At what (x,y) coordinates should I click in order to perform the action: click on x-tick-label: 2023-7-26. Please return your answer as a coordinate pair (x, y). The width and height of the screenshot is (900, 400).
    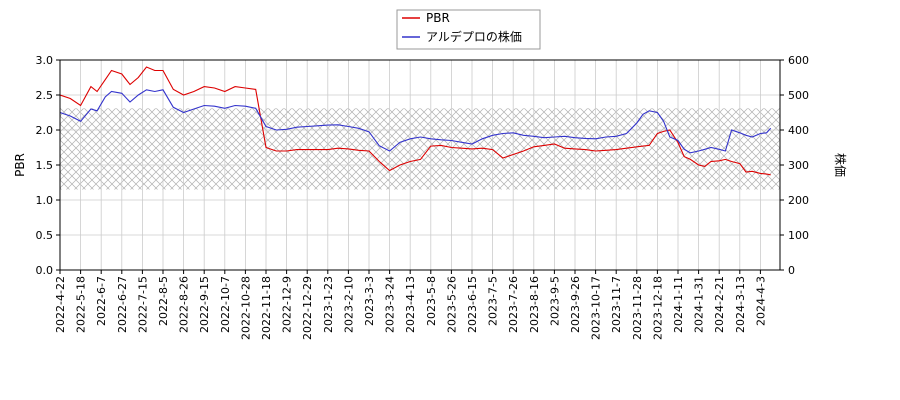
    Looking at the image, I should click on (513, 304).